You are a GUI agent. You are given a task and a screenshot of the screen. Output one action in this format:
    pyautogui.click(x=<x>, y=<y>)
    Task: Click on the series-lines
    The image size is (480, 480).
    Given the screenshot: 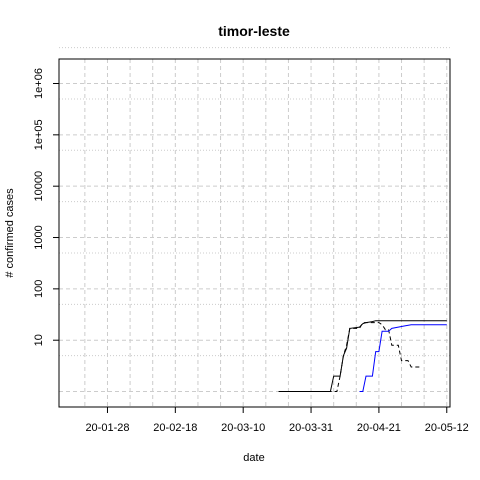 What is the action you would take?
    pyautogui.click(x=362, y=356)
    